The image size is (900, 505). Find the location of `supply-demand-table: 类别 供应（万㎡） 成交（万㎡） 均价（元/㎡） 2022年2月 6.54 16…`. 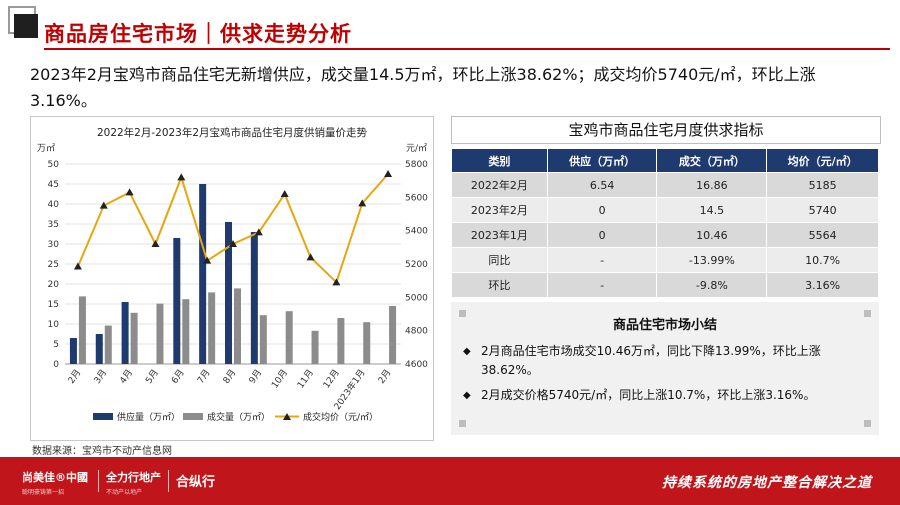

supply-demand-table: 类别 供应（万㎡） 成交（万㎡） 均价（元/㎡） 2022年2月 6.54 16… is located at coordinates (665, 223).